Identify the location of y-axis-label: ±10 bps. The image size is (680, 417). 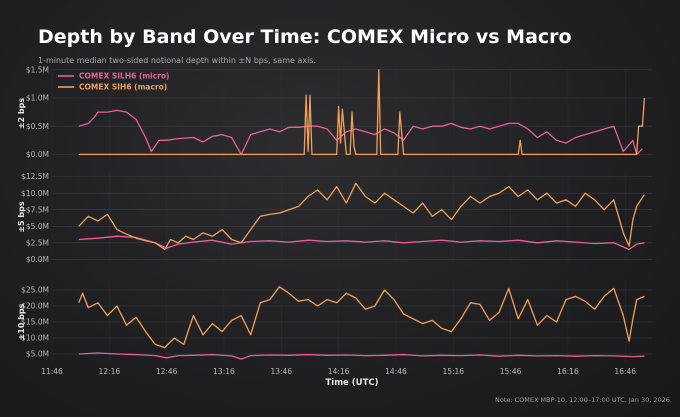
(21, 321).